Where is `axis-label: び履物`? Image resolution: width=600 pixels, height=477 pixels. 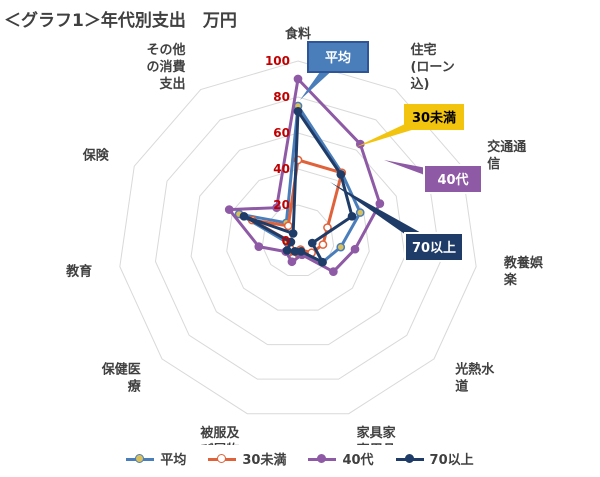
axis-label: び履物 is located at coordinates (219, 443).